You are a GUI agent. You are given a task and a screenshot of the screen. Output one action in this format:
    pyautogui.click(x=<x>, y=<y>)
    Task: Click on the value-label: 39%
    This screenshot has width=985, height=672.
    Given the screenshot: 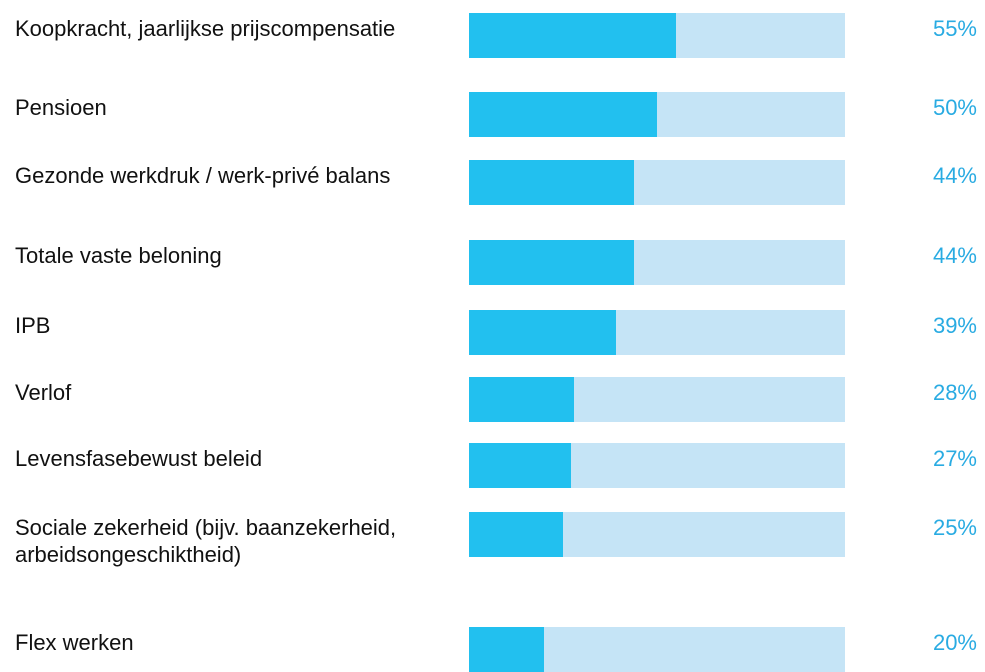 What is the action you would take?
    pyautogui.click(x=954, y=325)
    